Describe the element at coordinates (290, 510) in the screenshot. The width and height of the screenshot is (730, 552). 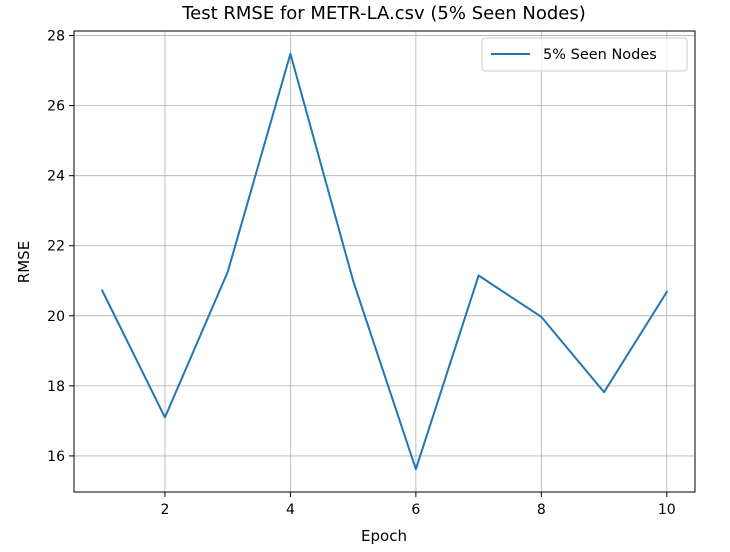
I see `x-tick-label-4: 4` at that location.